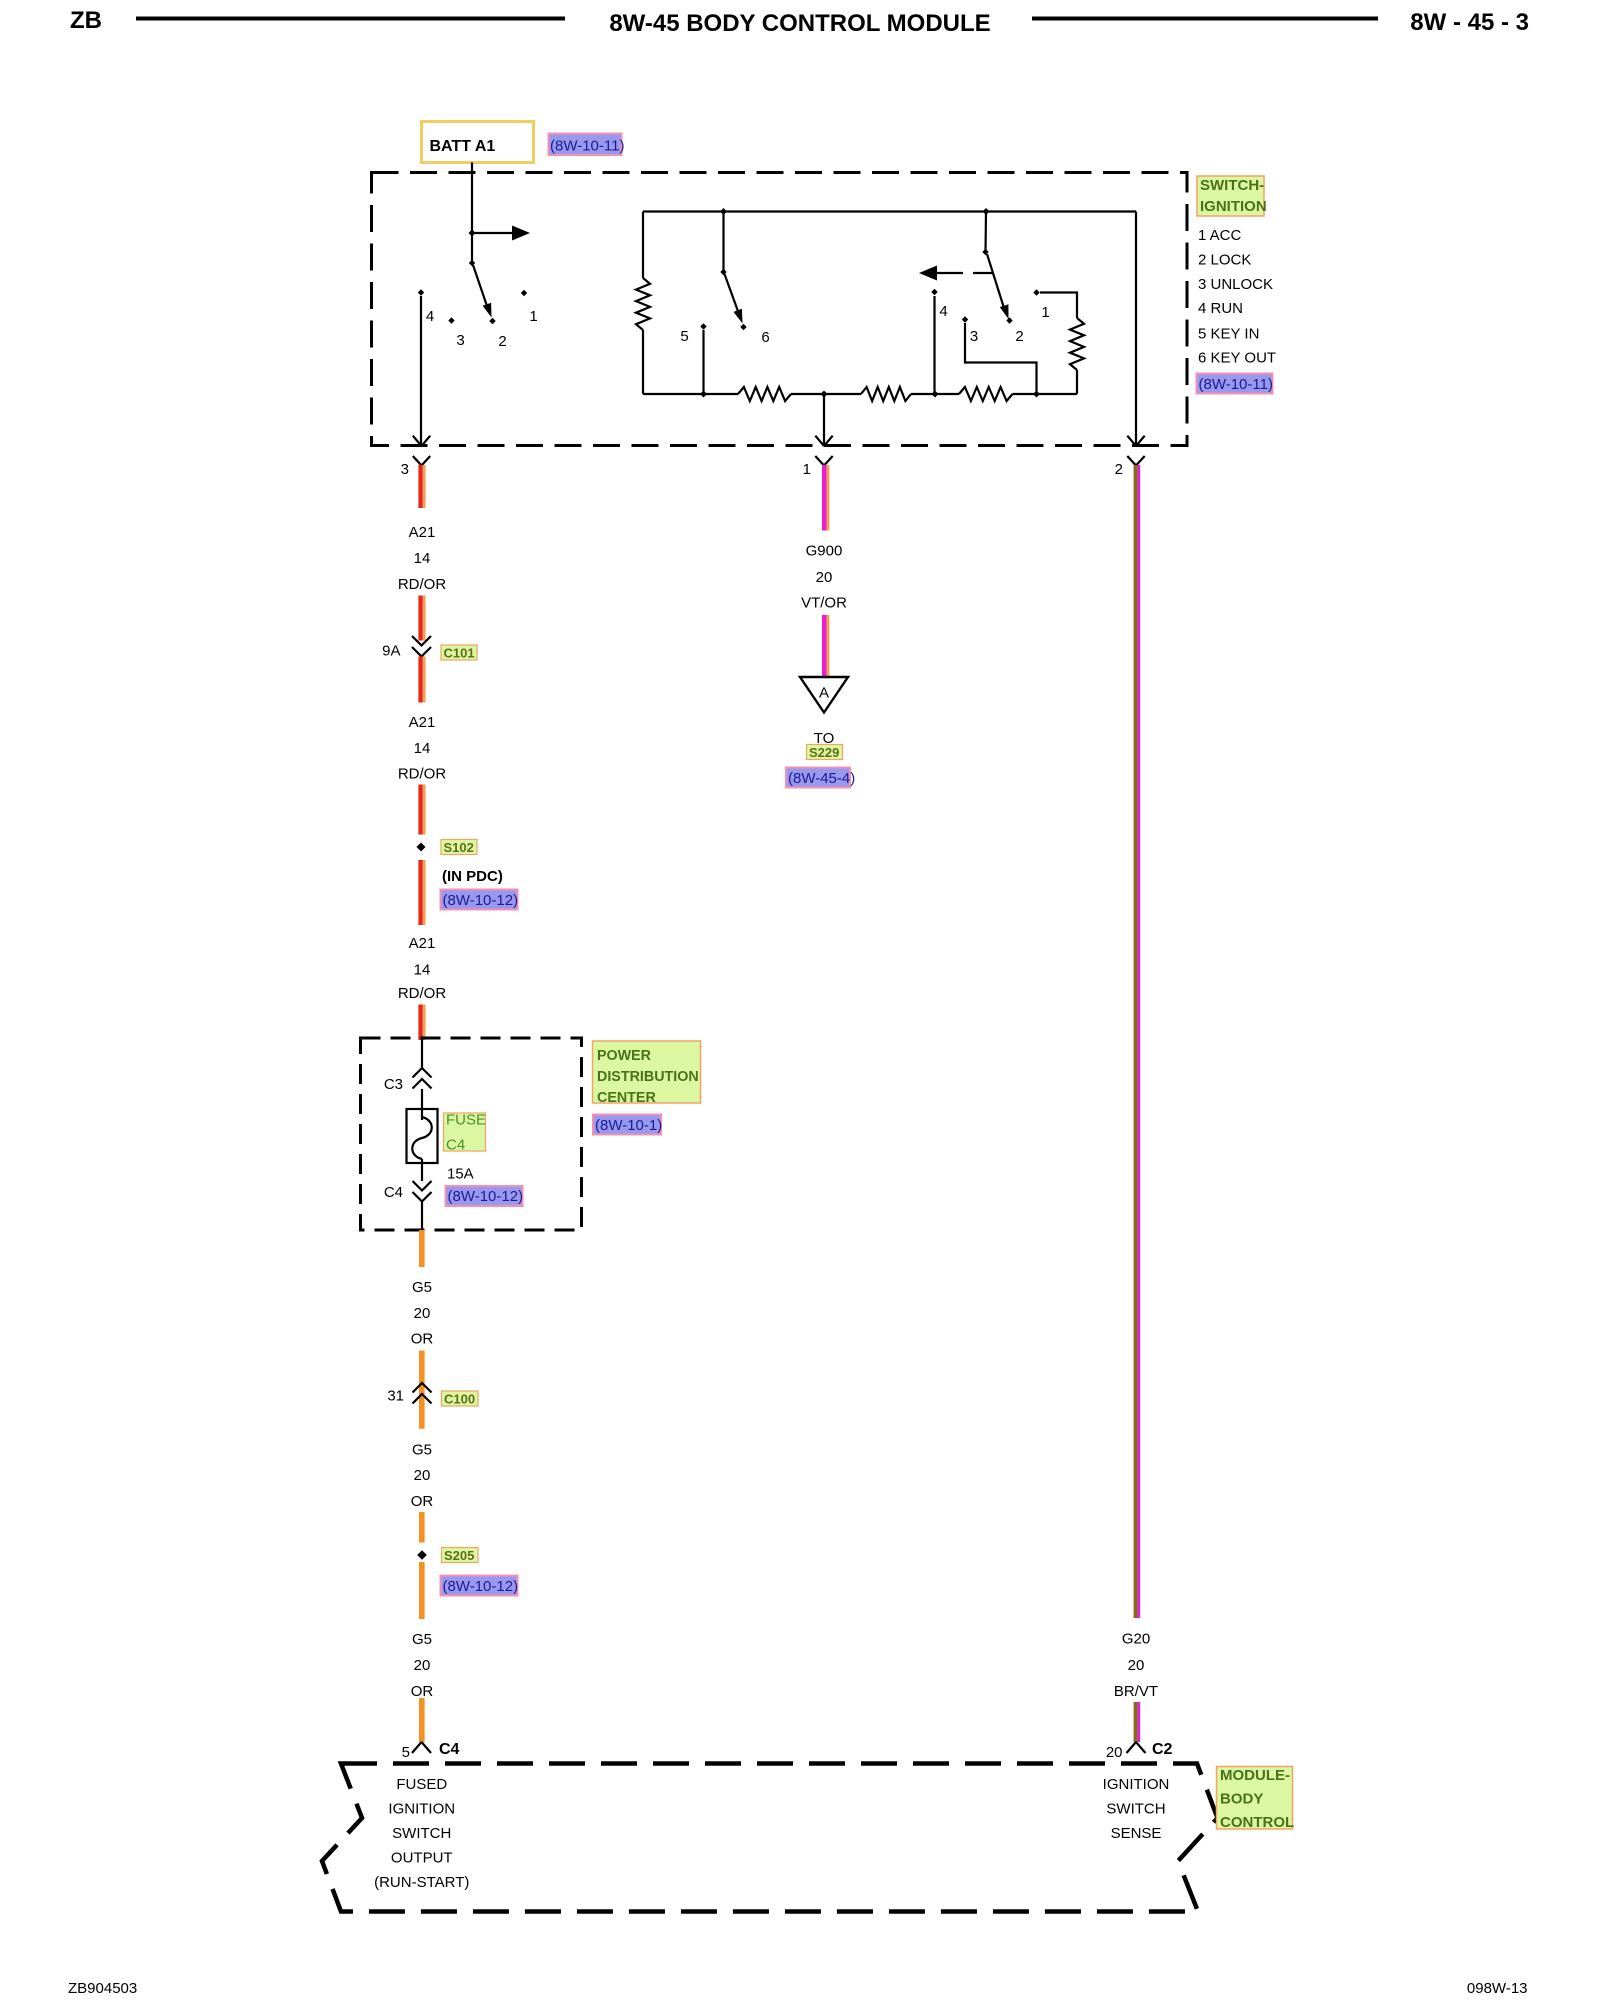 This screenshot has width=1600, height=2000. Describe the element at coordinates (391, 651) in the screenshot. I see `svg-text: 9A` at that location.